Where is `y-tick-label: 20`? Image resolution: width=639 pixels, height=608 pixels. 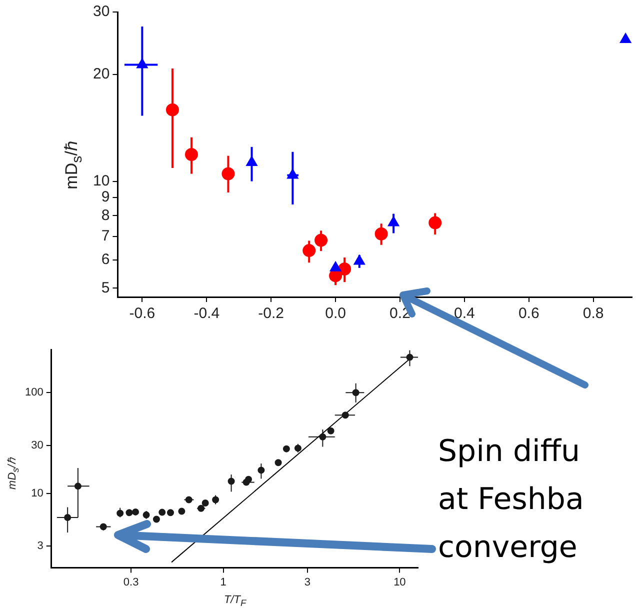
y-tick-label: 20 is located at coordinates (101, 74).